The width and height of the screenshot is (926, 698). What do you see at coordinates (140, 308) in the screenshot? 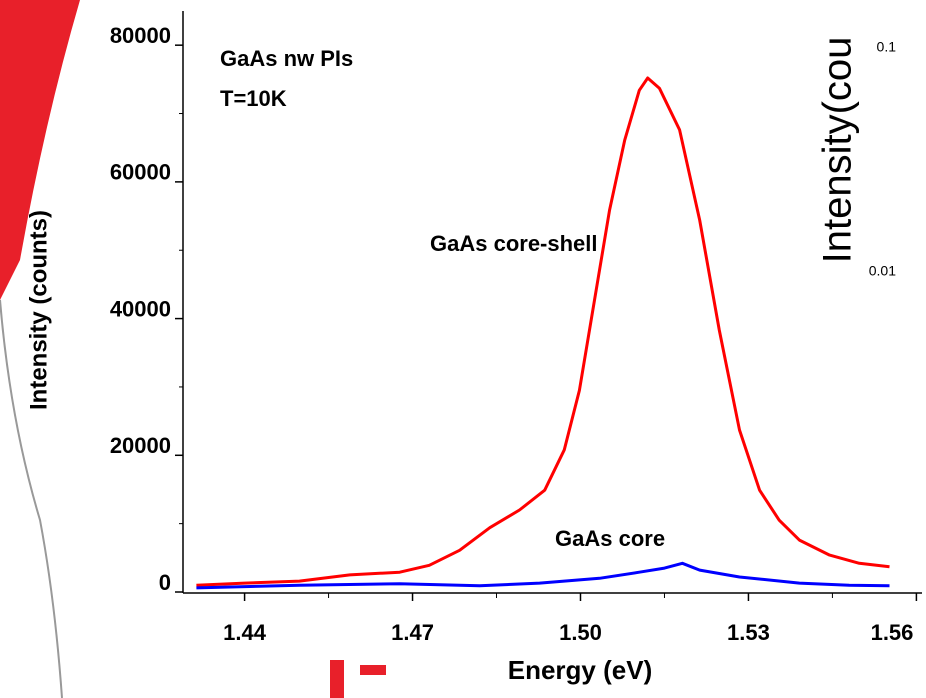
I see `y-tick-label: 40000` at bounding box center [140, 308].